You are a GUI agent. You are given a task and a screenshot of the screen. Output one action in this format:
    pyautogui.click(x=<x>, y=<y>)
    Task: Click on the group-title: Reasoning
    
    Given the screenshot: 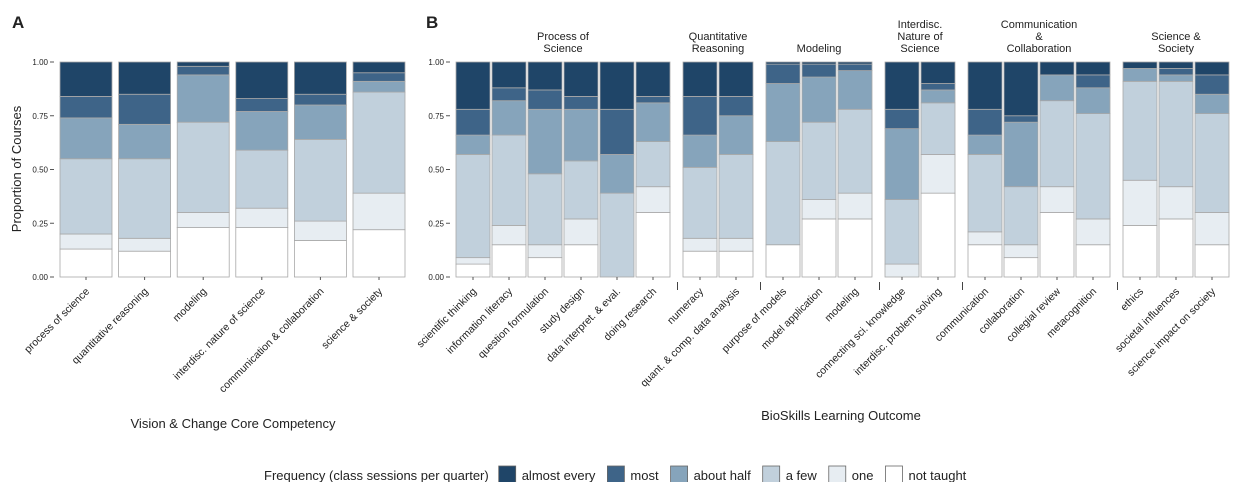 What is the action you would take?
    pyautogui.click(x=718, y=49)
    